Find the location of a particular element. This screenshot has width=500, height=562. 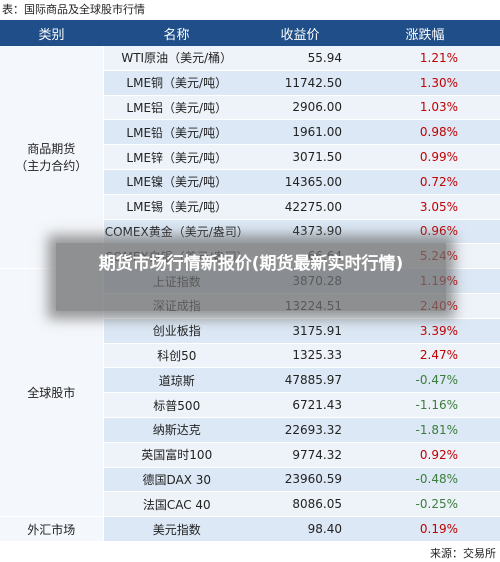

name-cell: LME铜（美元/吨） is located at coordinates (176, 83).